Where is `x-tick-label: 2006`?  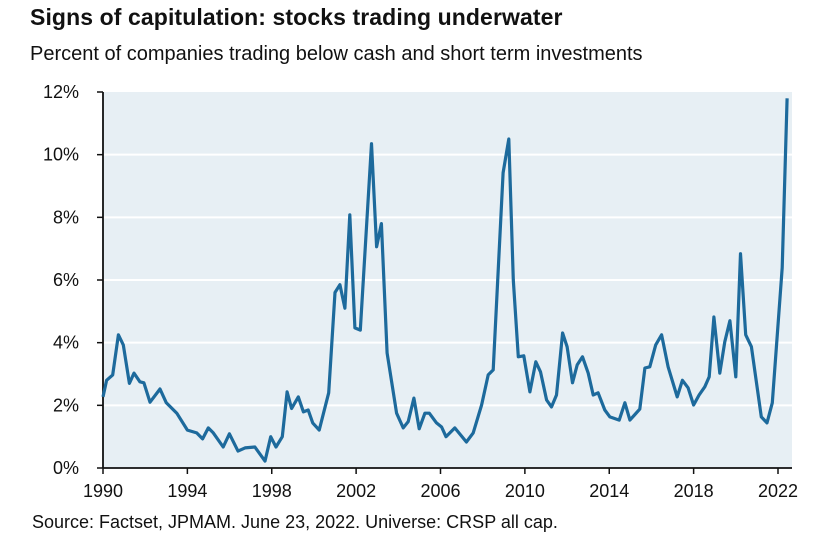 x-tick-label: 2006 is located at coordinates (440, 491).